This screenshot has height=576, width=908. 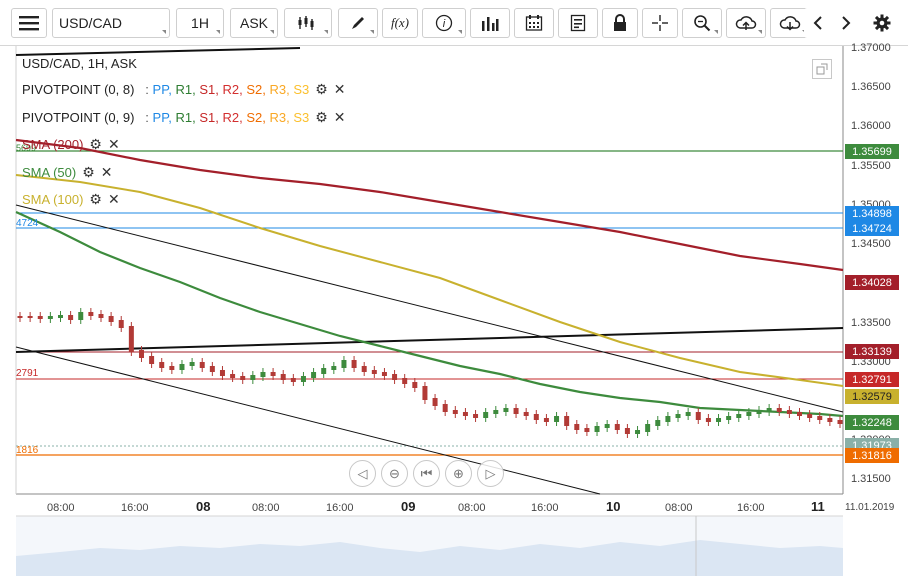 What do you see at coordinates (872, 422) in the screenshot?
I see `price-tag: 1.32248` at bounding box center [872, 422].